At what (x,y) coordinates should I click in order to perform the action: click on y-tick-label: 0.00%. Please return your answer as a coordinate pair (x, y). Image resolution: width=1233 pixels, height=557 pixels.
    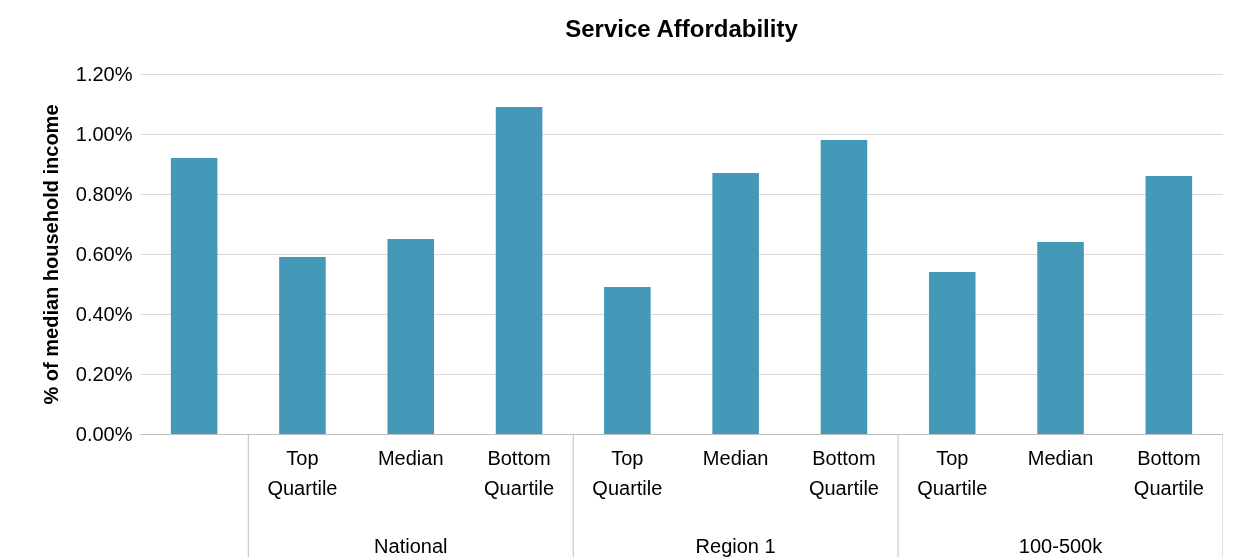
    Looking at the image, I should click on (104, 433).